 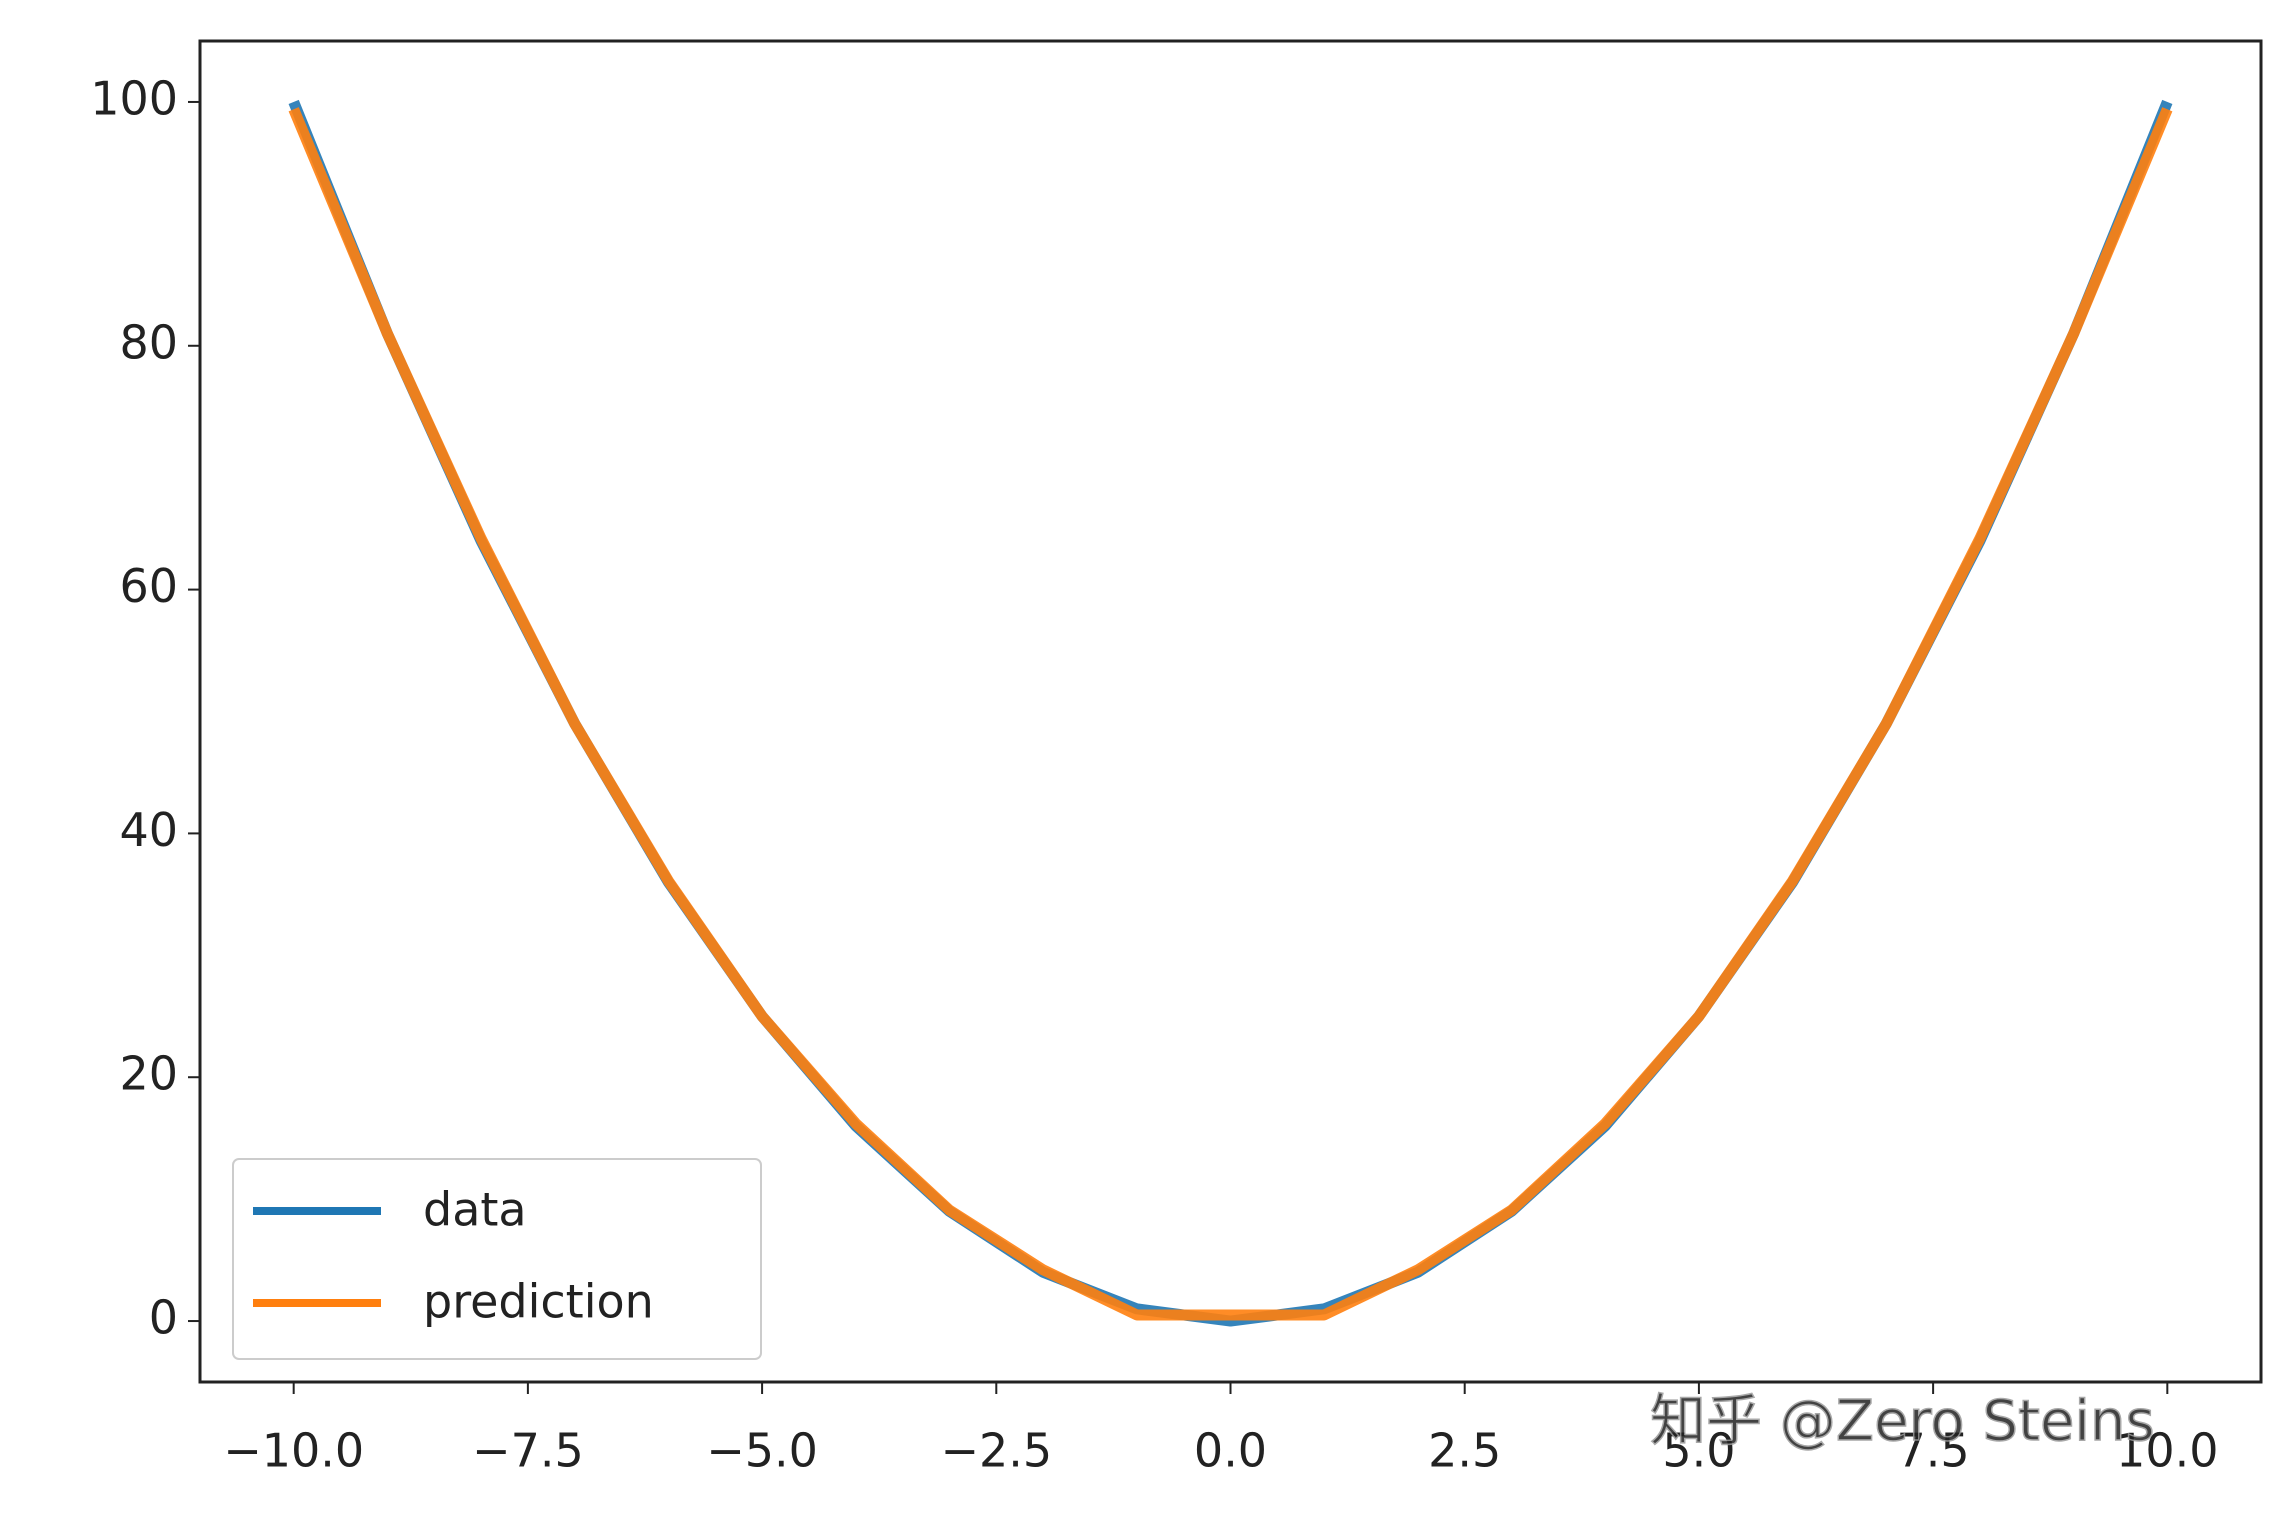 What do you see at coordinates (148, 830) in the screenshot?
I see `y-tick-label: 40` at bounding box center [148, 830].